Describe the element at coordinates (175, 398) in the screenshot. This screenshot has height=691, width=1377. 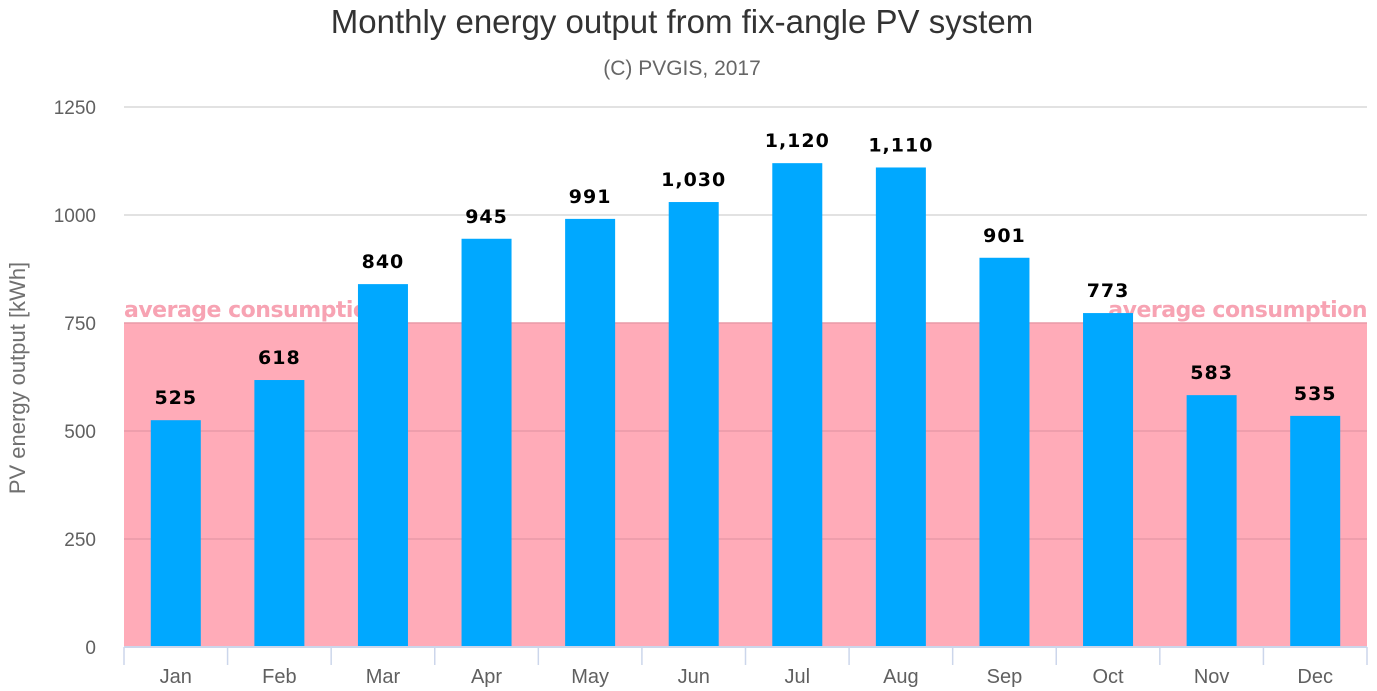
I see `data-label-jan: 525` at that location.